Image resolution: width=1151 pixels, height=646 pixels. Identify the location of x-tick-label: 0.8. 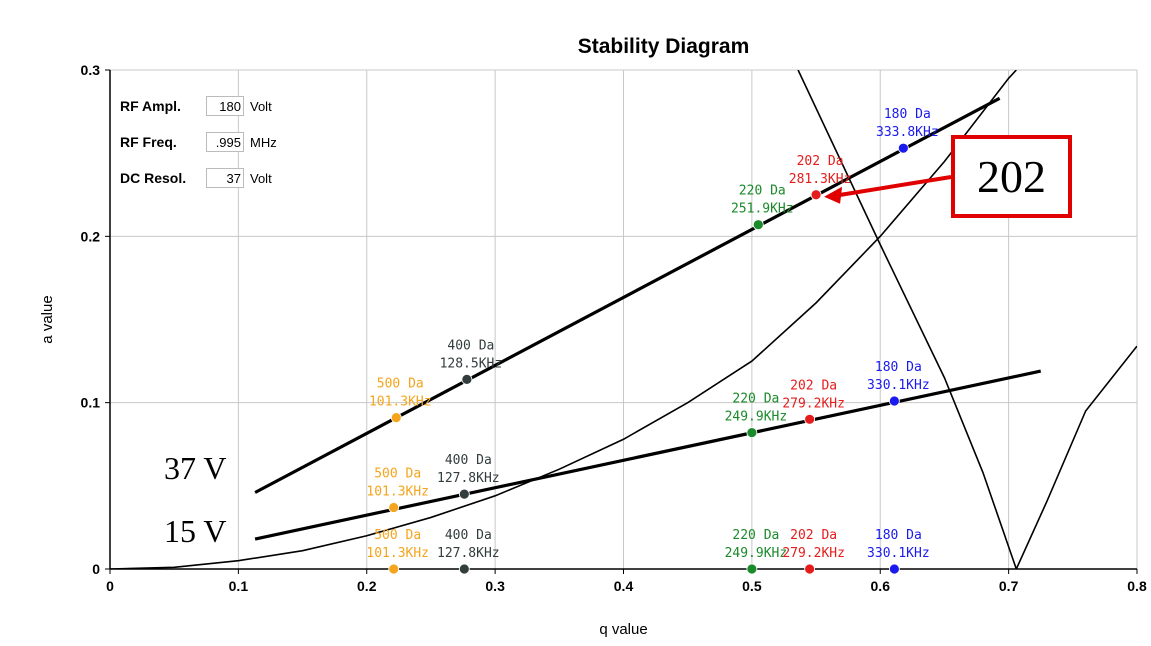
(1137, 586).